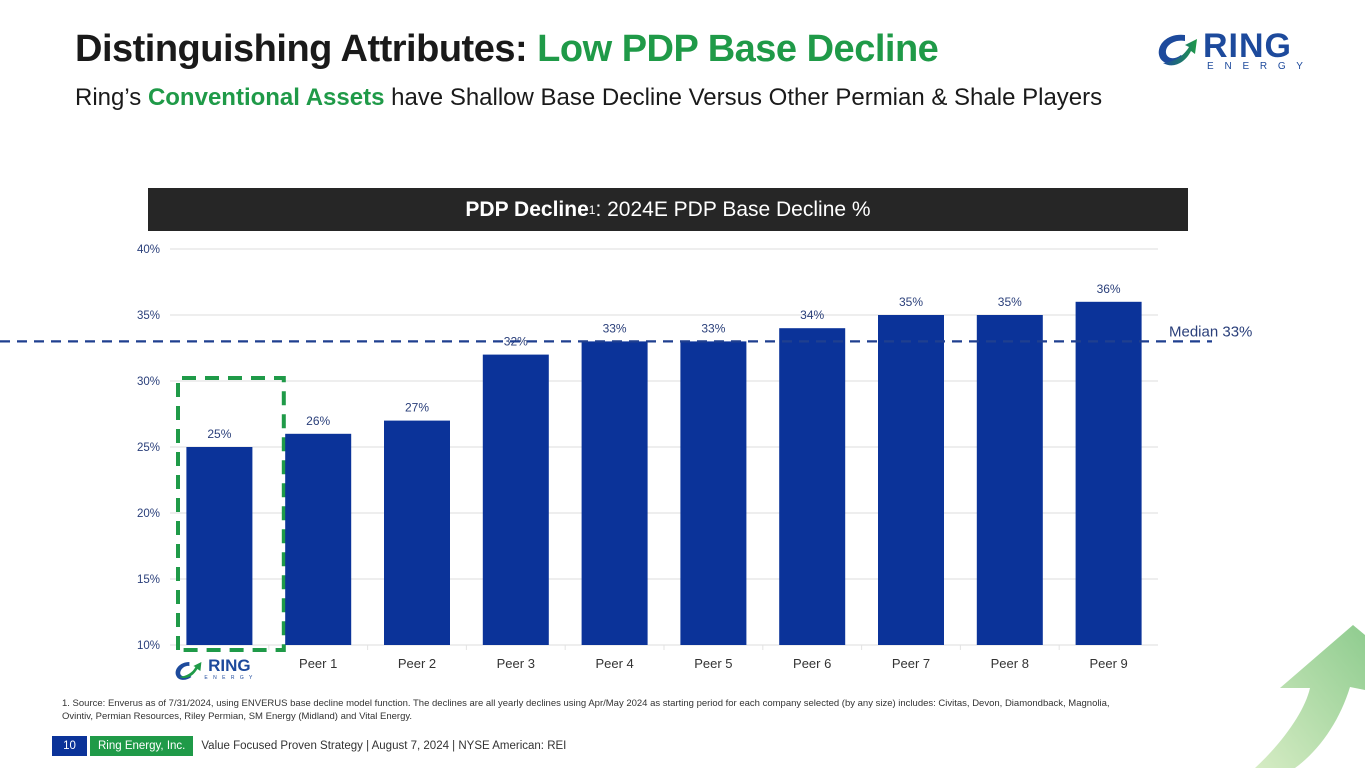 Image resolution: width=1365 pixels, height=768 pixels. What do you see at coordinates (306, 49) in the screenshot?
I see `title-prefix: Distinguishing Attributes:` at bounding box center [306, 49].